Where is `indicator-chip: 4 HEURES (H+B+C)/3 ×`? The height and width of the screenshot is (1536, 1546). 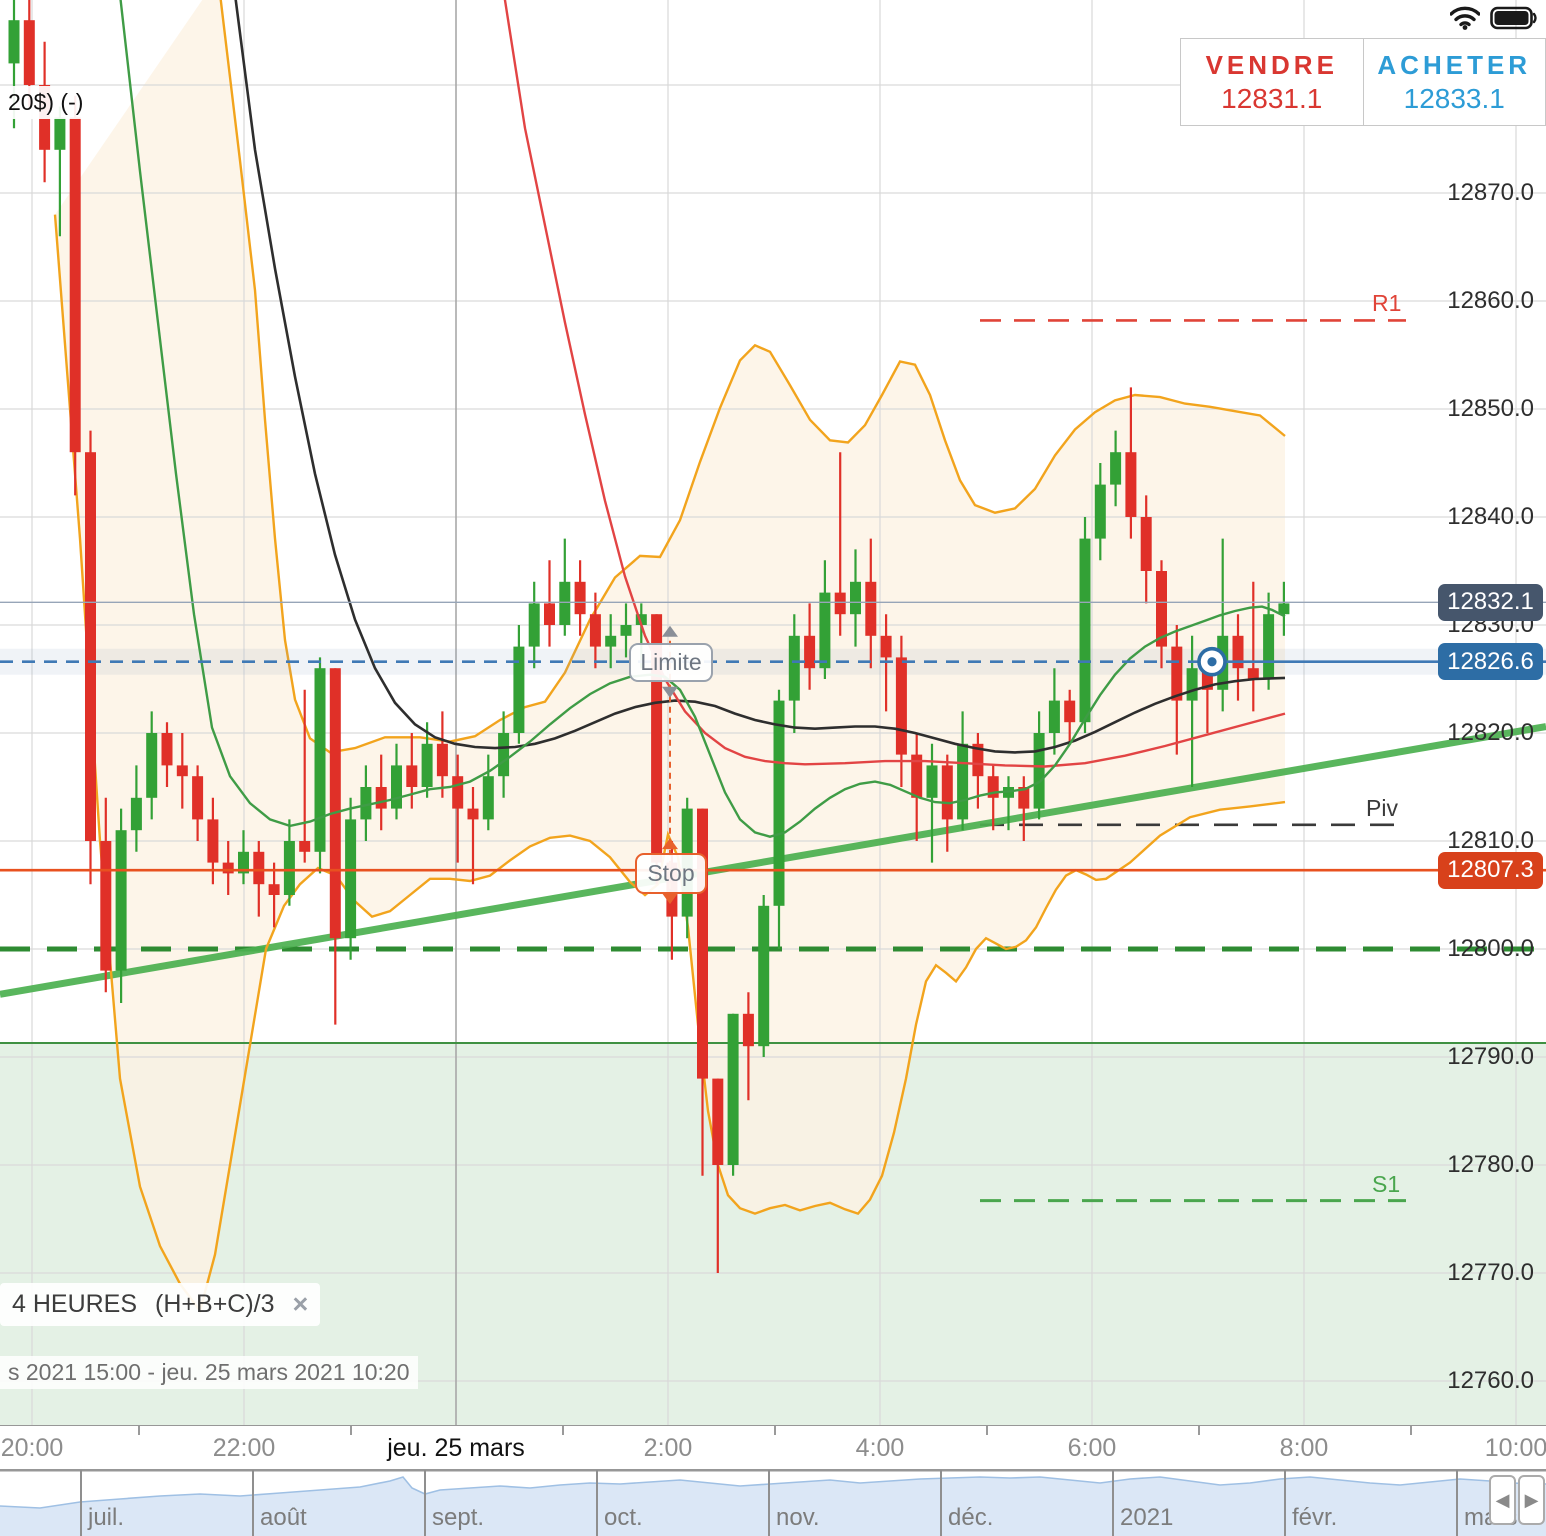
indicator-chip: 4 HEURES (H+B+C)/3 × is located at coordinates (160, 1304).